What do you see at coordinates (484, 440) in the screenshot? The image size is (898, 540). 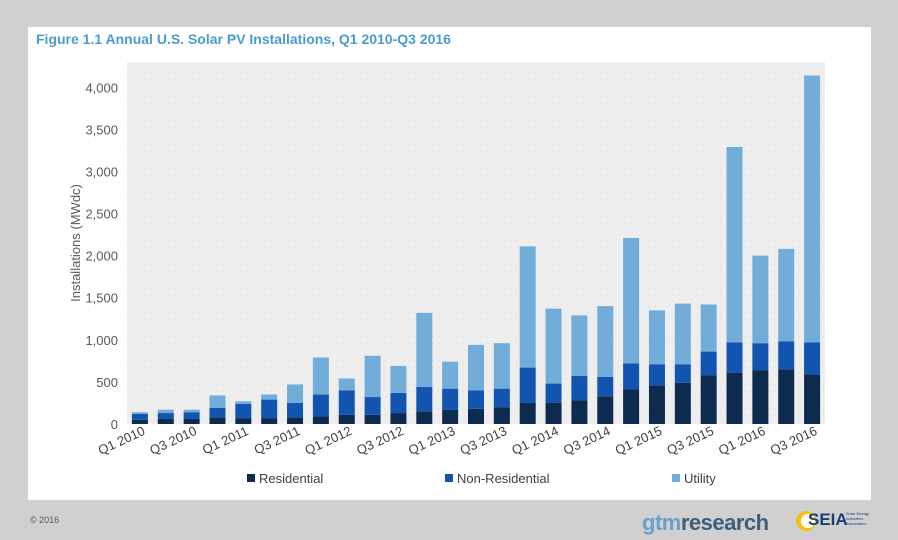 I see `x-tick-label: Q3 2013` at bounding box center [484, 440].